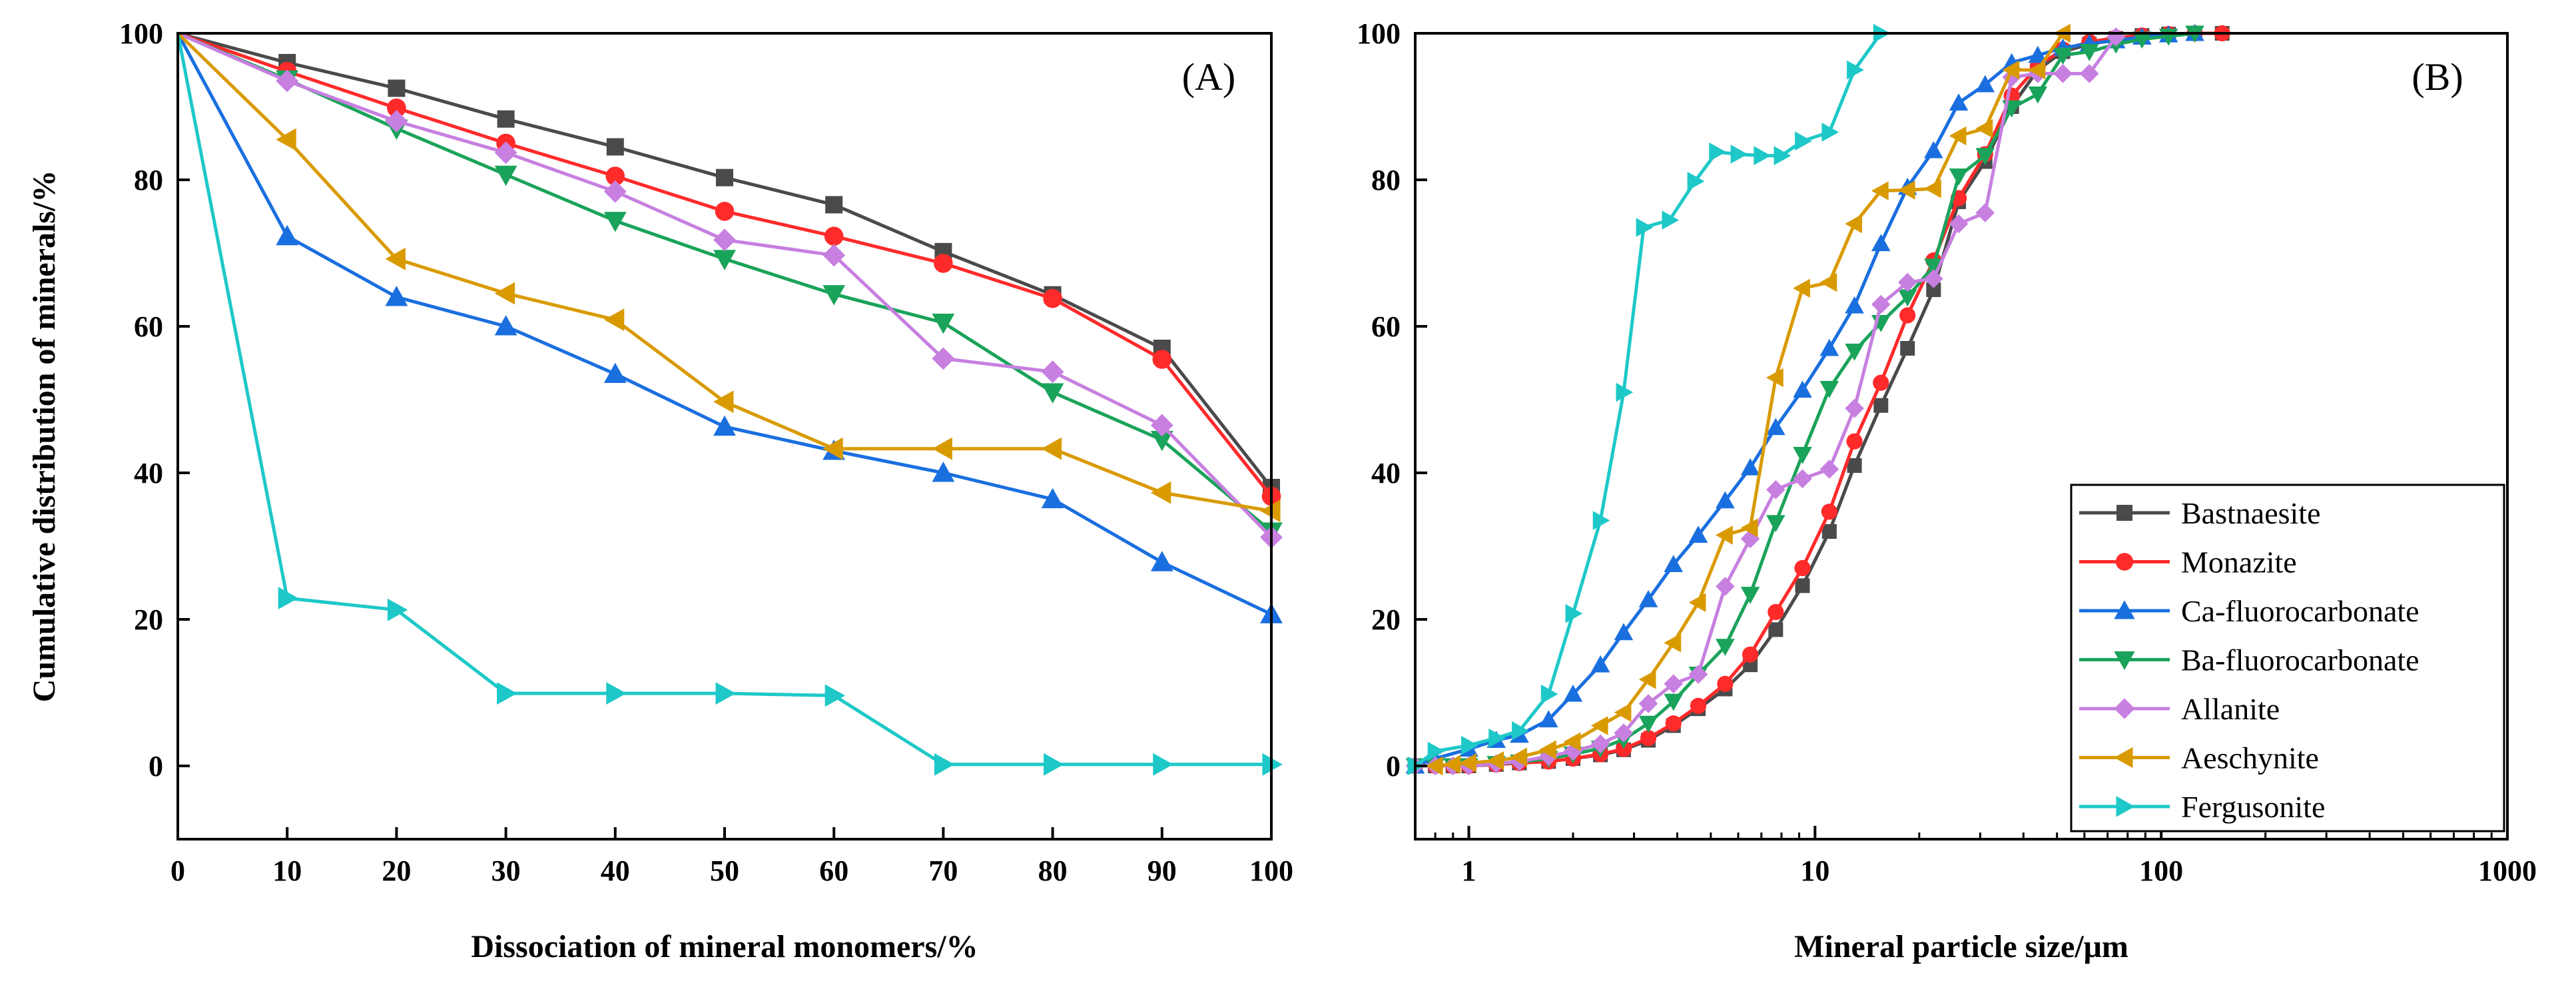  I want to click on y-tick-label: 0, so click(156, 766).